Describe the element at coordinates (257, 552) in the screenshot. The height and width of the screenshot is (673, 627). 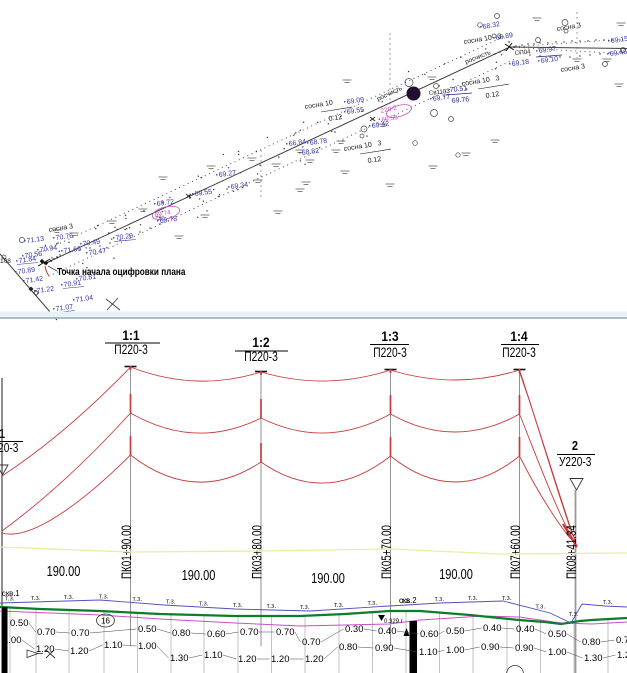
I see `svg-text: ПК03+80.00` at that location.